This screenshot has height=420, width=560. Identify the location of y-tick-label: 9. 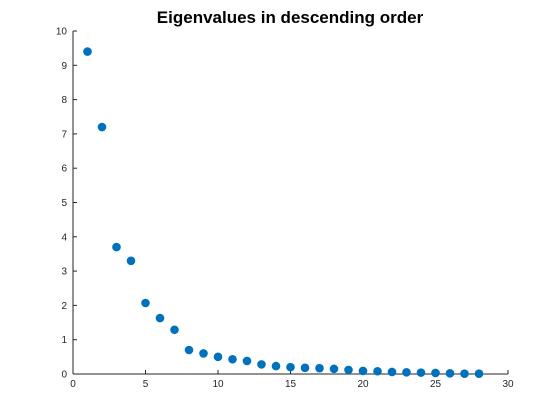
(64, 66).